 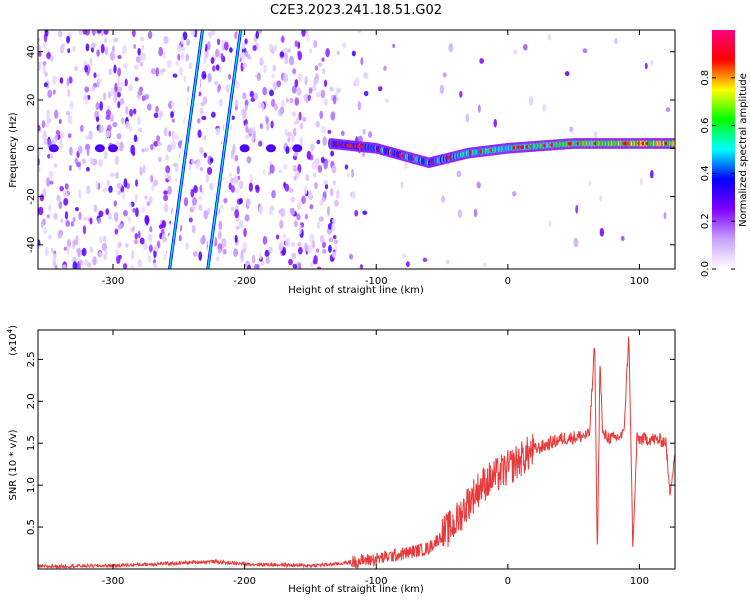 What do you see at coordinates (31, 196) in the screenshot?
I see `y-tick-label: -20` at bounding box center [31, 196].